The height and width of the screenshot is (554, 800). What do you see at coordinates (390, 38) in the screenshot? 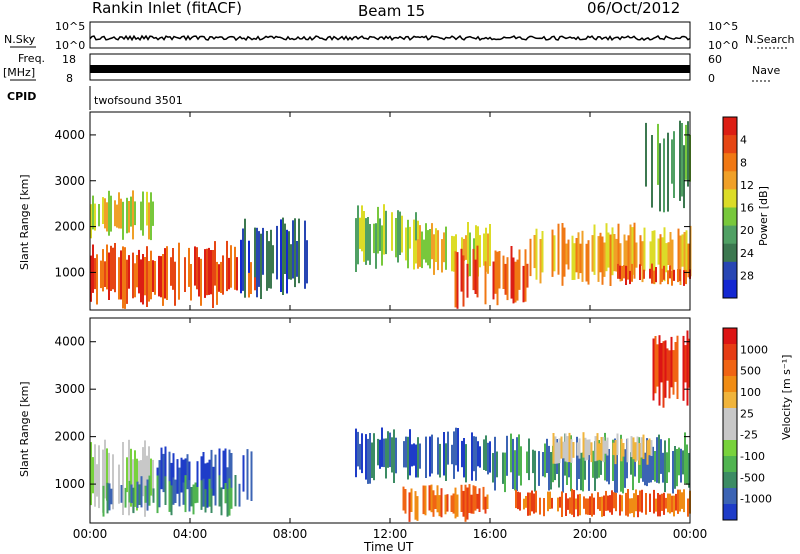
I see `nsky-line` at bounding box center [390, 38].